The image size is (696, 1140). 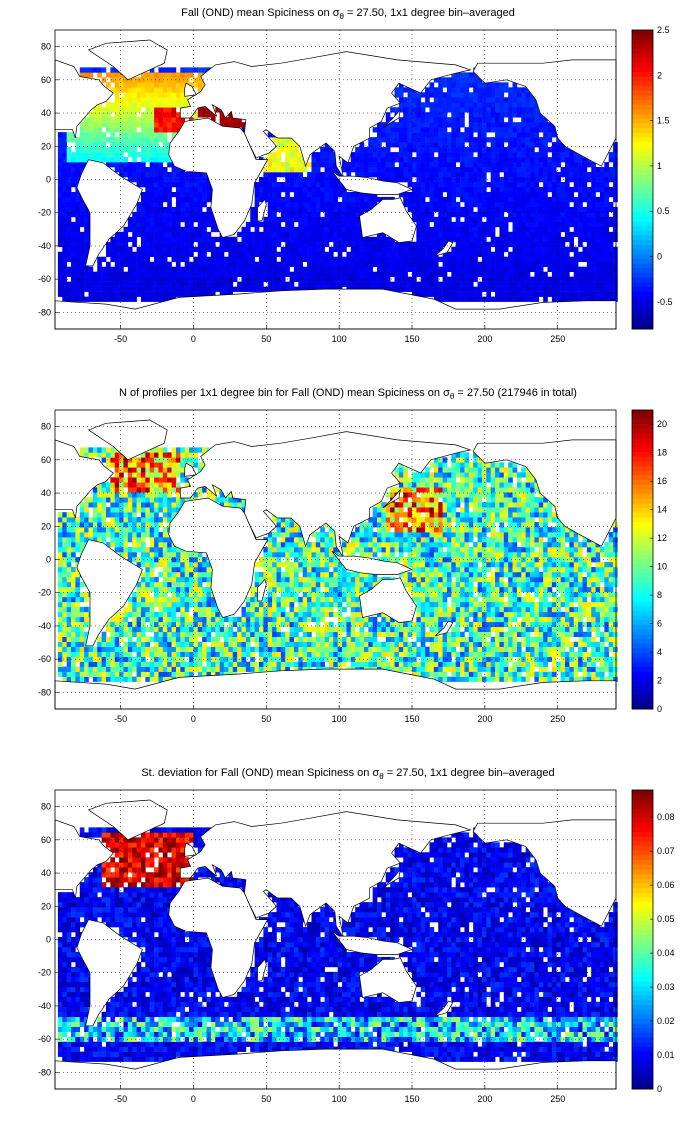 What do you see at coordinates (666, 851) in the screenshot?
I see `colorbar-tick-label: 0.07` at bounding box center [666, 851].